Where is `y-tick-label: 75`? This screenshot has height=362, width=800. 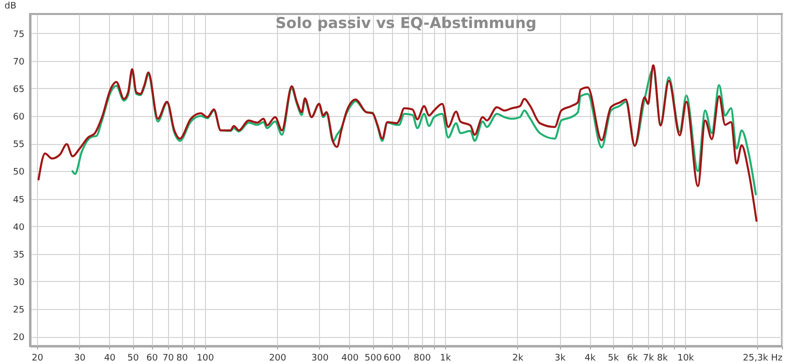 y-tick-label: 75 is located at coordinates (18, 35).